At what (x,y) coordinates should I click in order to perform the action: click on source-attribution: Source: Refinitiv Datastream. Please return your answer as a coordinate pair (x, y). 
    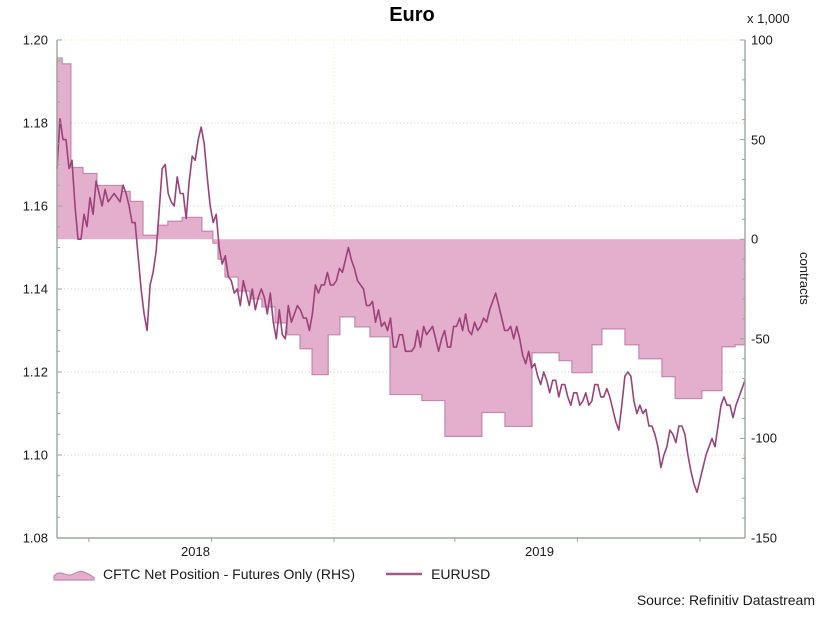
    Looking at the image, I should click on (725, 600).